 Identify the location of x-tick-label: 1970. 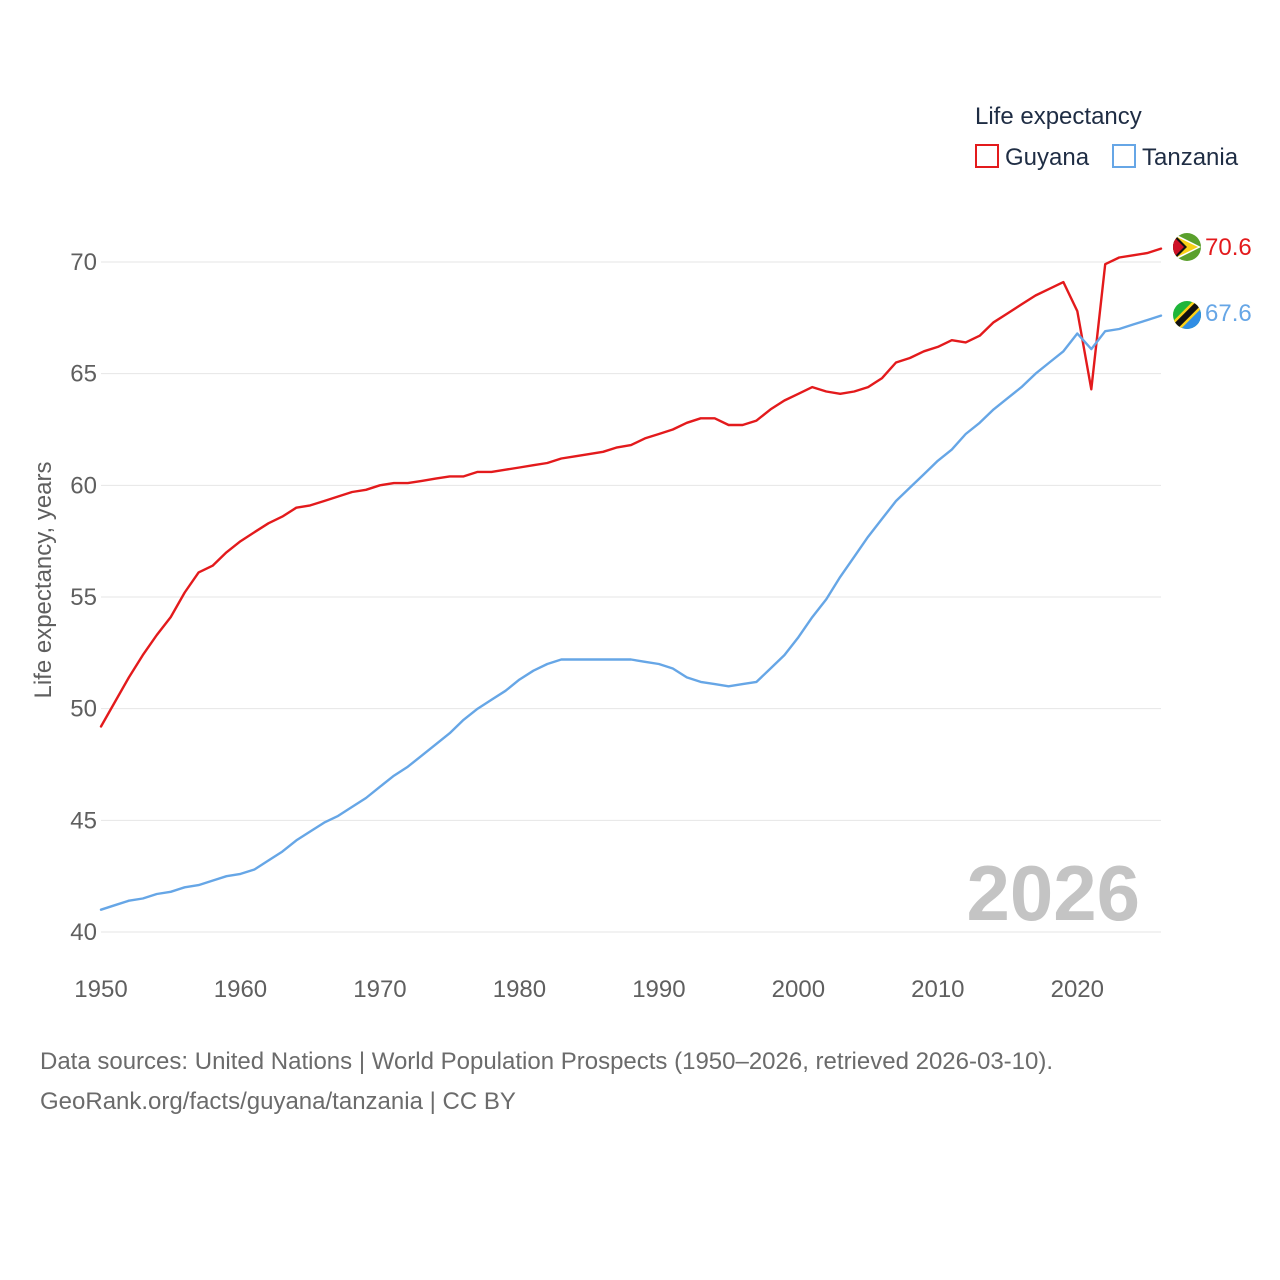
(379, 989).